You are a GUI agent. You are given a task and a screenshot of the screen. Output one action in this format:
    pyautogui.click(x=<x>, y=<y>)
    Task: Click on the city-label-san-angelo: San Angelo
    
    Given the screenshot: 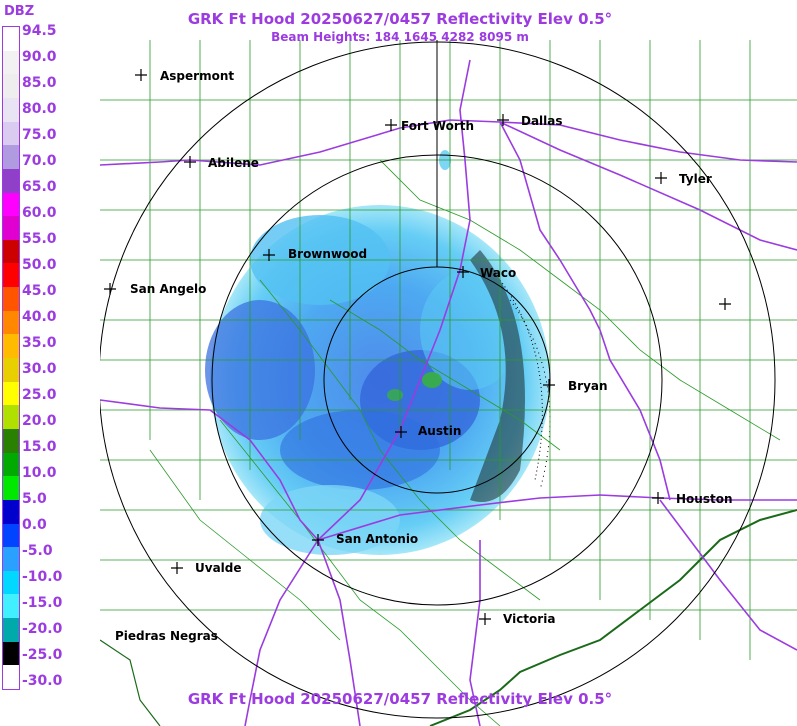 What is the action you would take?
    pyautogui.click(x=168, y=289)
    